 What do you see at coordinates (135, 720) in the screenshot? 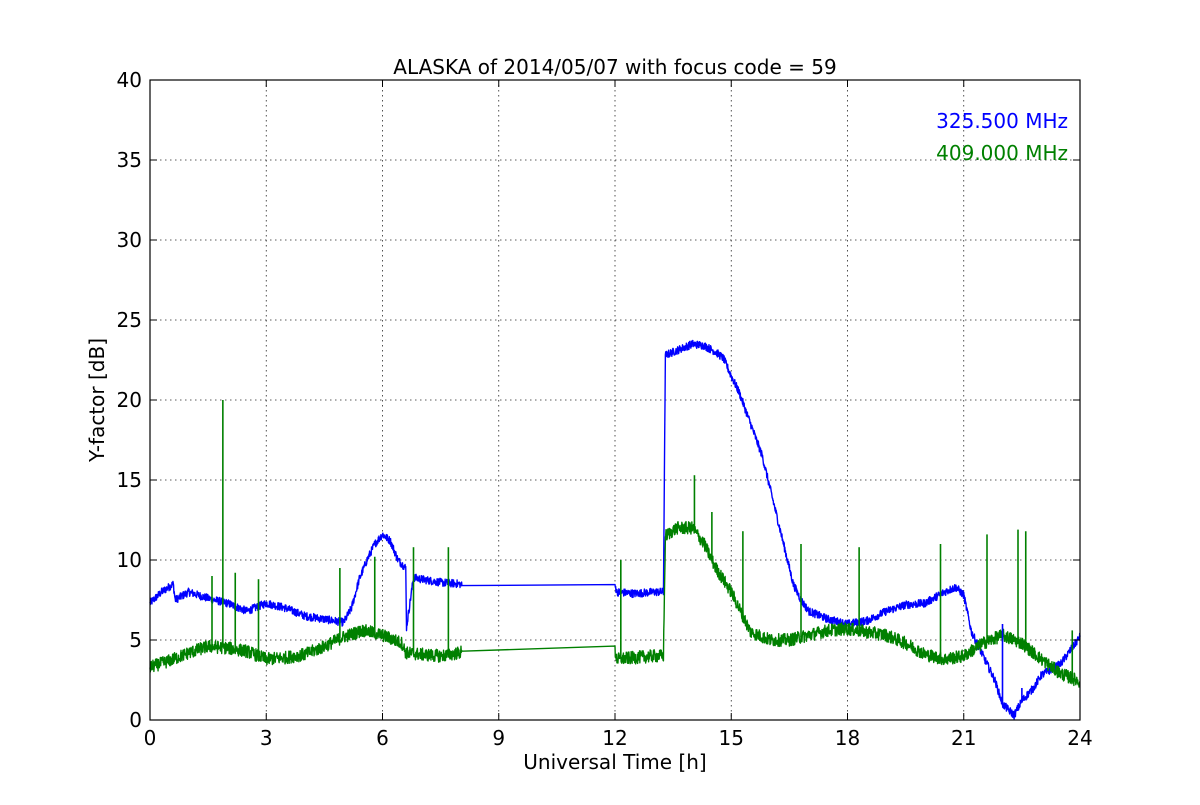
I see `y-tick-label: 0` at bounding box center [135, 720].